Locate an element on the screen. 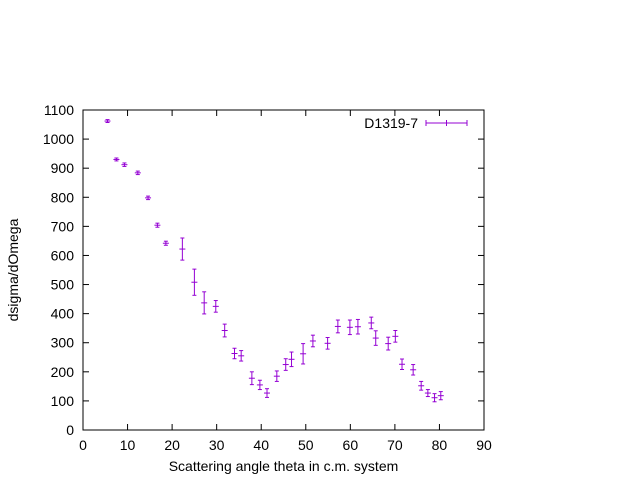 Image resolution: width=640 pixels, height=480 pixels. y-tick-label: 1100 is located at coordinates (59, 110).